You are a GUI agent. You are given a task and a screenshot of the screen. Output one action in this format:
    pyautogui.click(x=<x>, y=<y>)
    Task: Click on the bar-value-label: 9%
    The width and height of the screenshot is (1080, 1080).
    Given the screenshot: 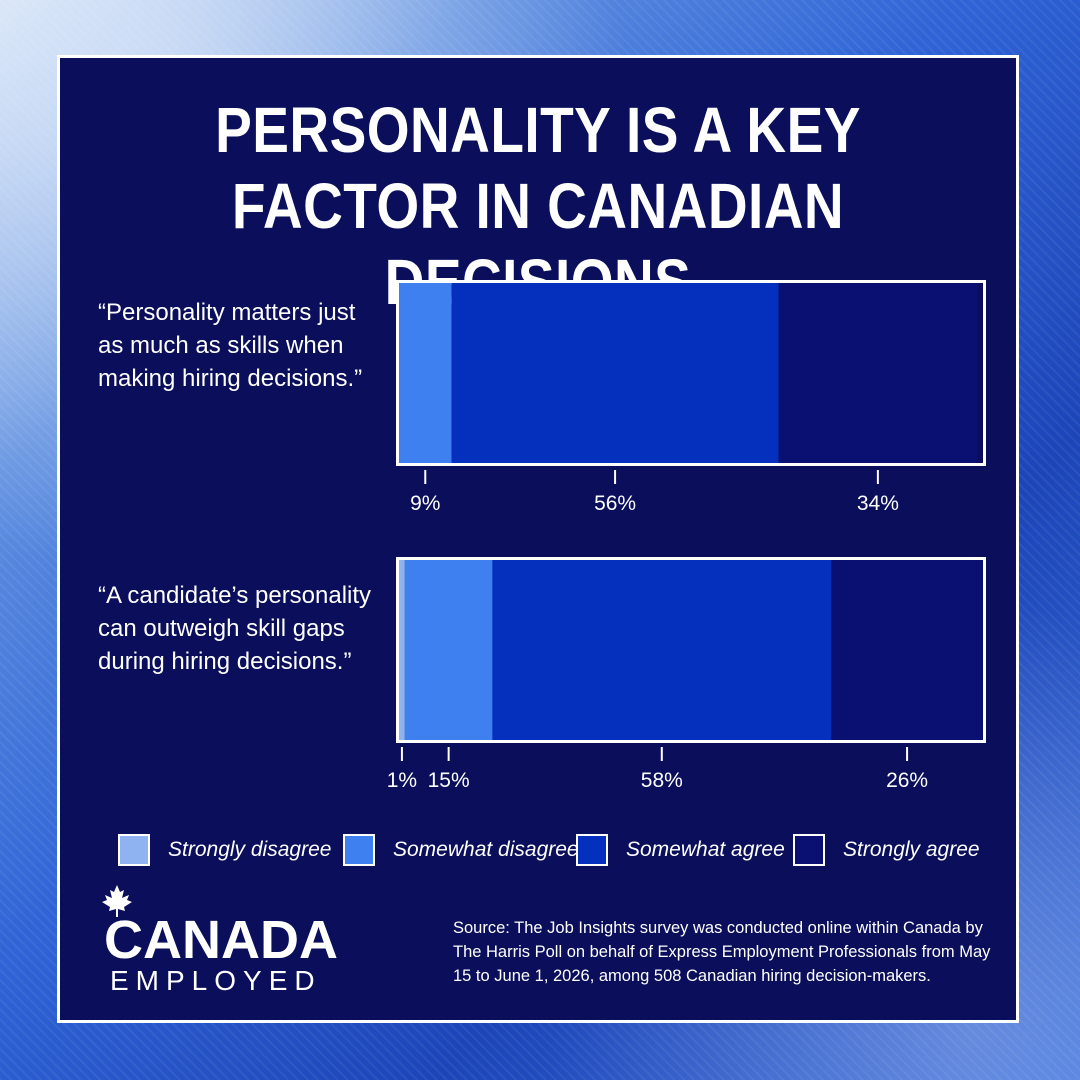 What is the action you would take?
    pyautogui.click(x=425, y=503)
    